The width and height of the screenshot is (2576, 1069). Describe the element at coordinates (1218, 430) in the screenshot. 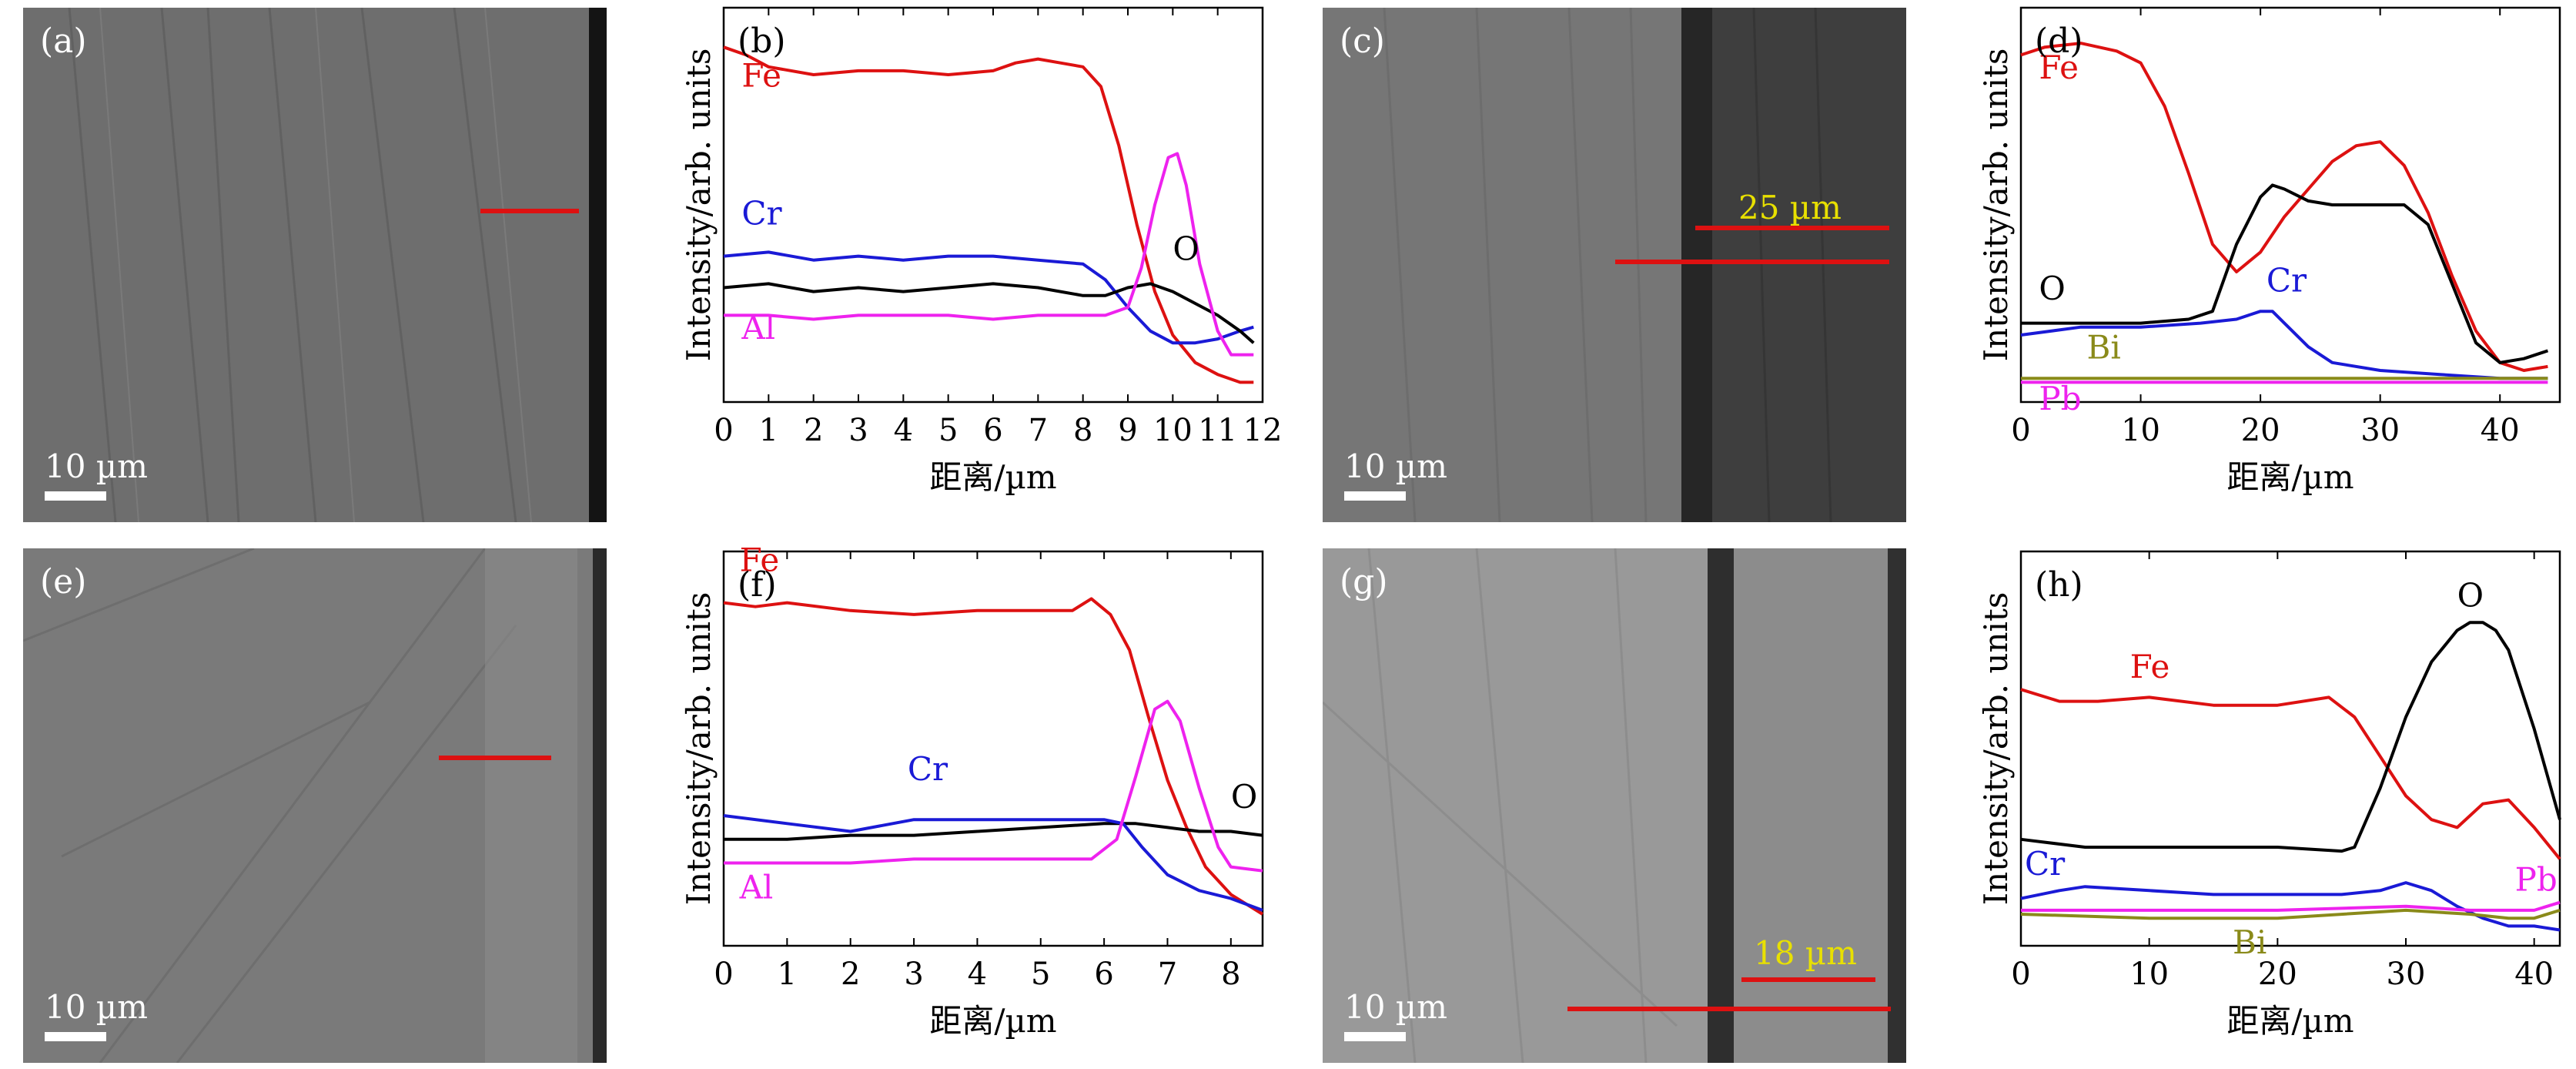

I see `x-tick-label: 11` at that location.